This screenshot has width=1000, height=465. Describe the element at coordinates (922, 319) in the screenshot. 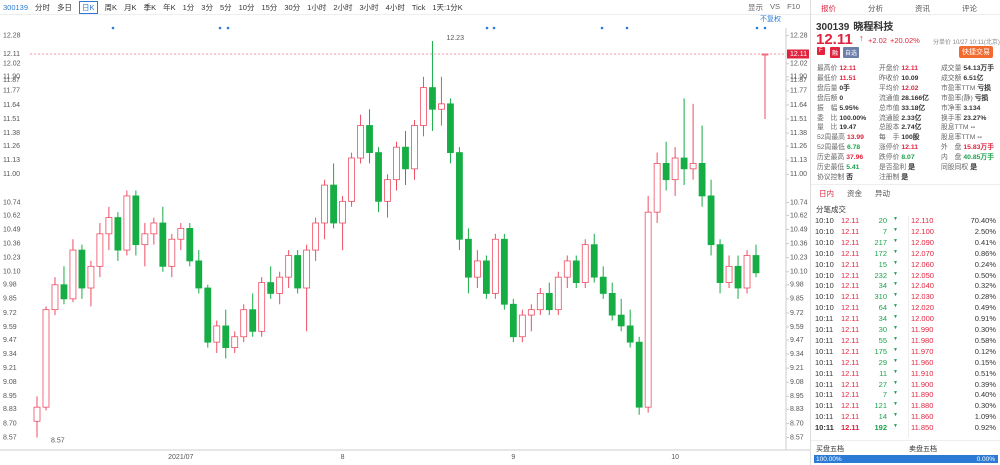

I see `level-price: 12.000` at that location.